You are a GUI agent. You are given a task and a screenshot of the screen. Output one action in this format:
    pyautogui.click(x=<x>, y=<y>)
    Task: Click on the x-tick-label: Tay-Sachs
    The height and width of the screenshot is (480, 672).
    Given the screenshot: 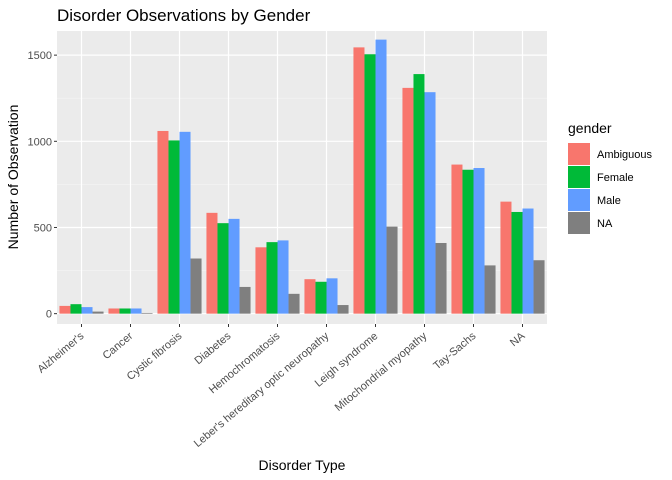 What is the action you would take?
    pyautogui.click(x=454, y=351)
    